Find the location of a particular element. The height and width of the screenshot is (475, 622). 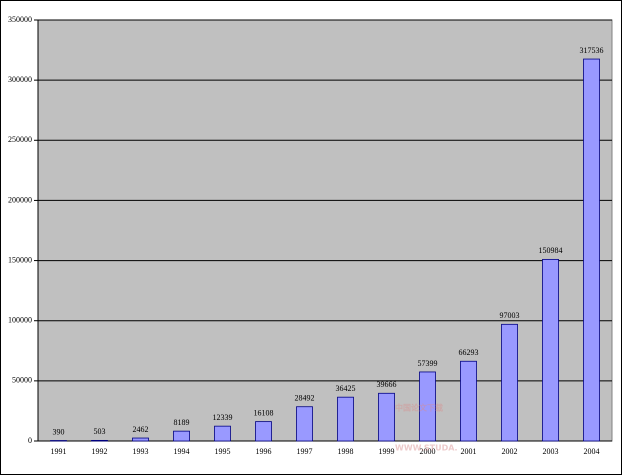

x-tick-label: 2002 is located at coordinates (510, 451).